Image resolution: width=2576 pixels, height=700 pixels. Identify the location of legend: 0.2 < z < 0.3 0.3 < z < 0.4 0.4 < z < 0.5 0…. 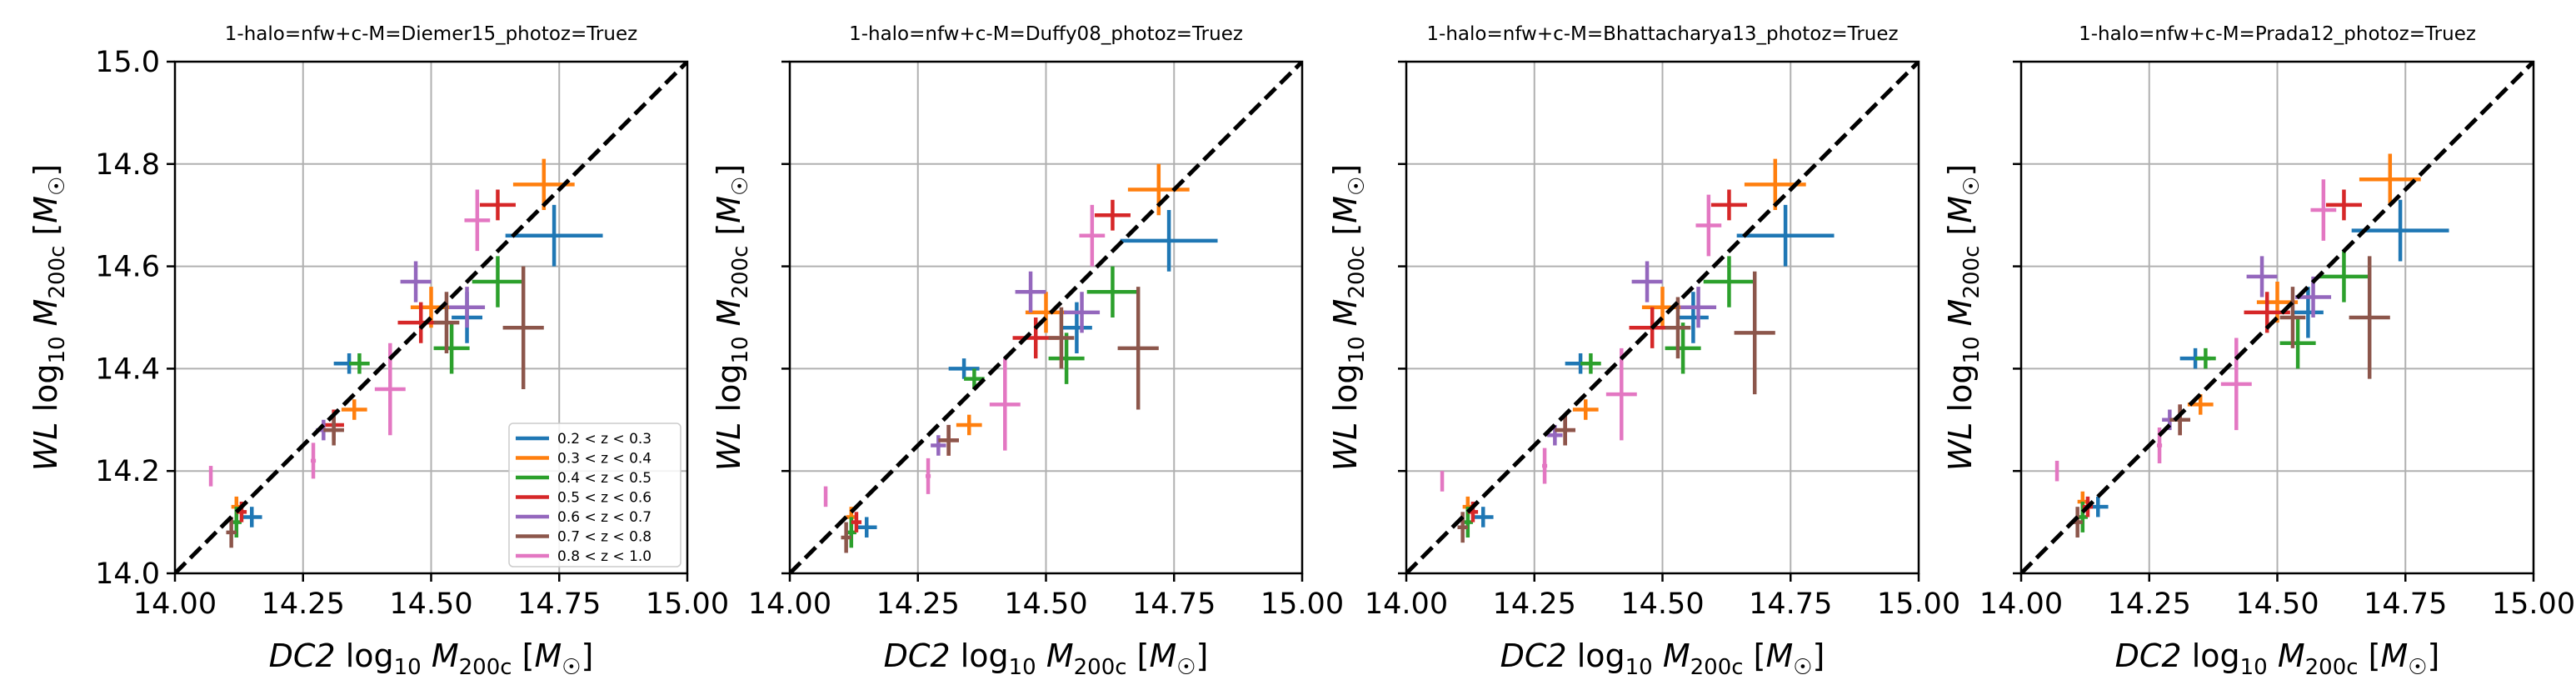
(594, 495).